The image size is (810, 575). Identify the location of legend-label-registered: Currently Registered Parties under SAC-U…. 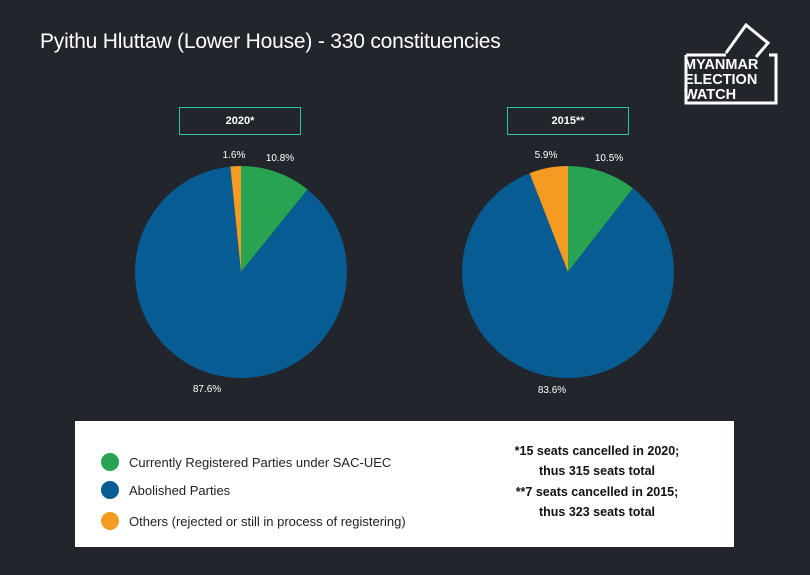
(260, 462).